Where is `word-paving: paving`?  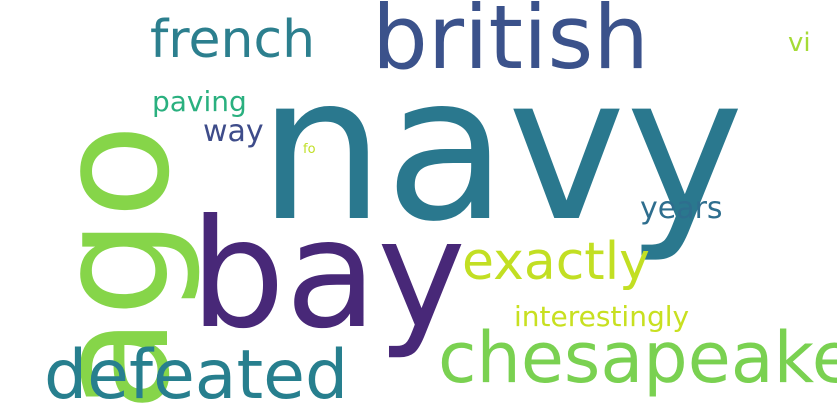
word-paving: paving is located at coordinates (199, 101).